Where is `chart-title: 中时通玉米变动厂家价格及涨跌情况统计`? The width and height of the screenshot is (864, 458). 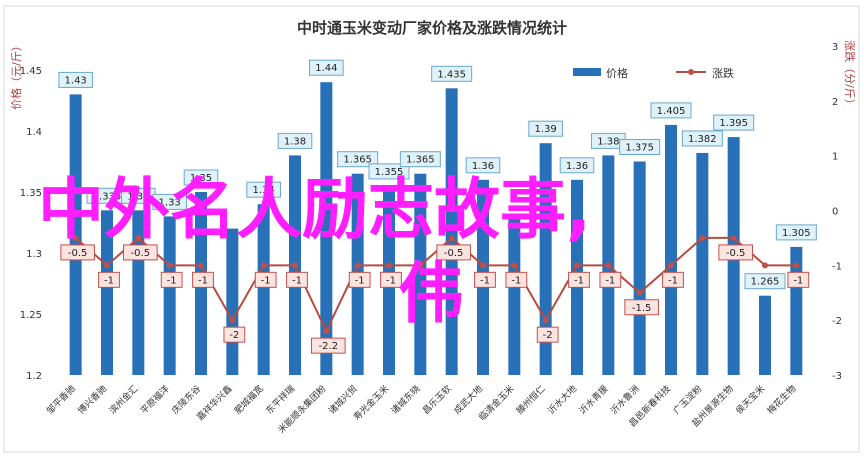
chart-title: 中时通玉米变动厂家价格及涨跌情况统计 is located at coordinates (432, 28).